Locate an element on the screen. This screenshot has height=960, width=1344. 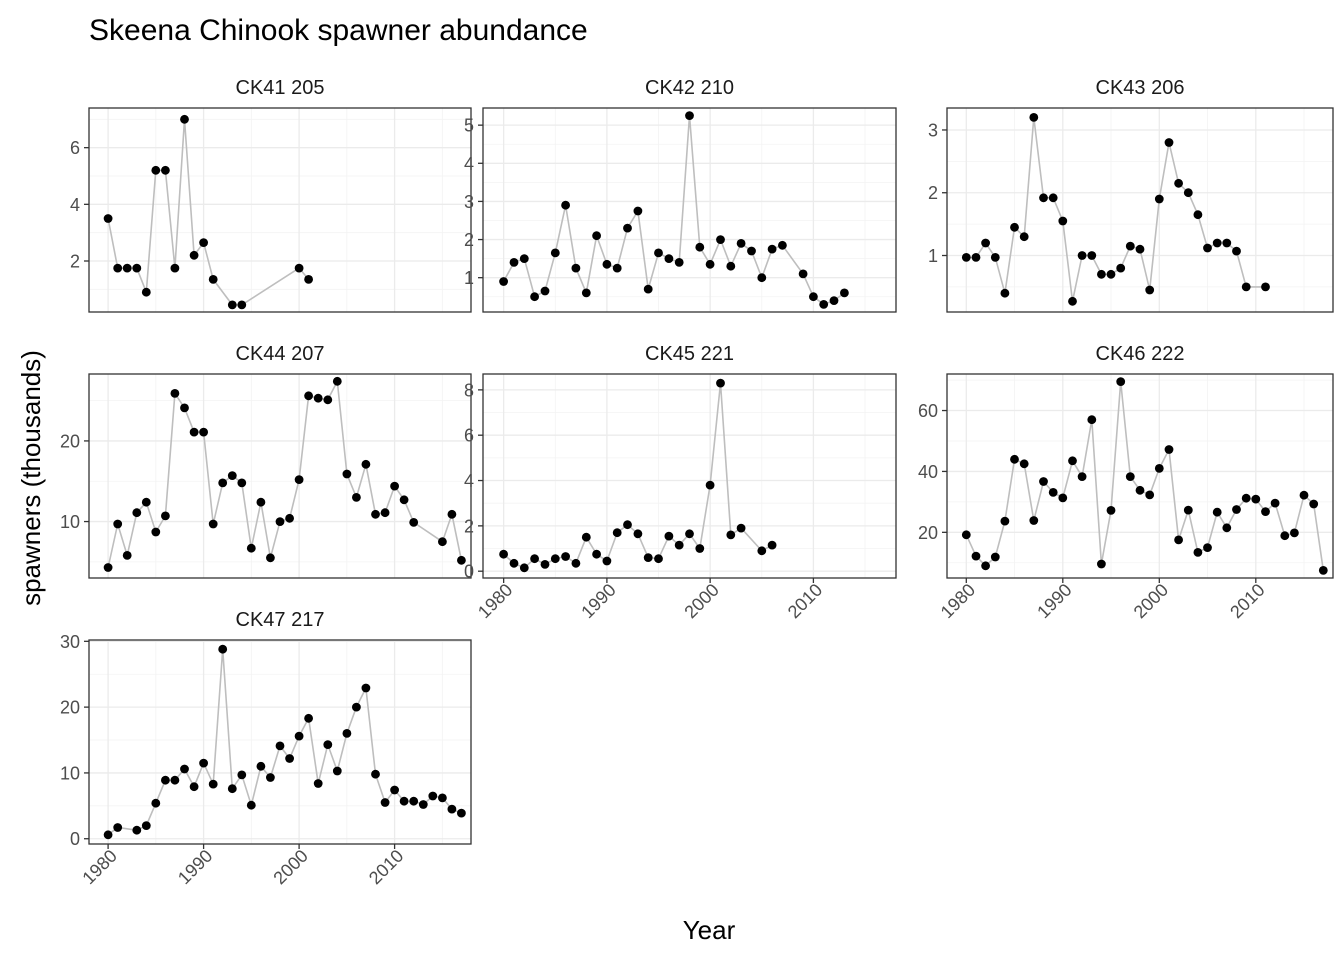
panel-5: CK45 221 0 2 4 6 8 1980 1990 2000 2010 is located at coordinates (680, 482).